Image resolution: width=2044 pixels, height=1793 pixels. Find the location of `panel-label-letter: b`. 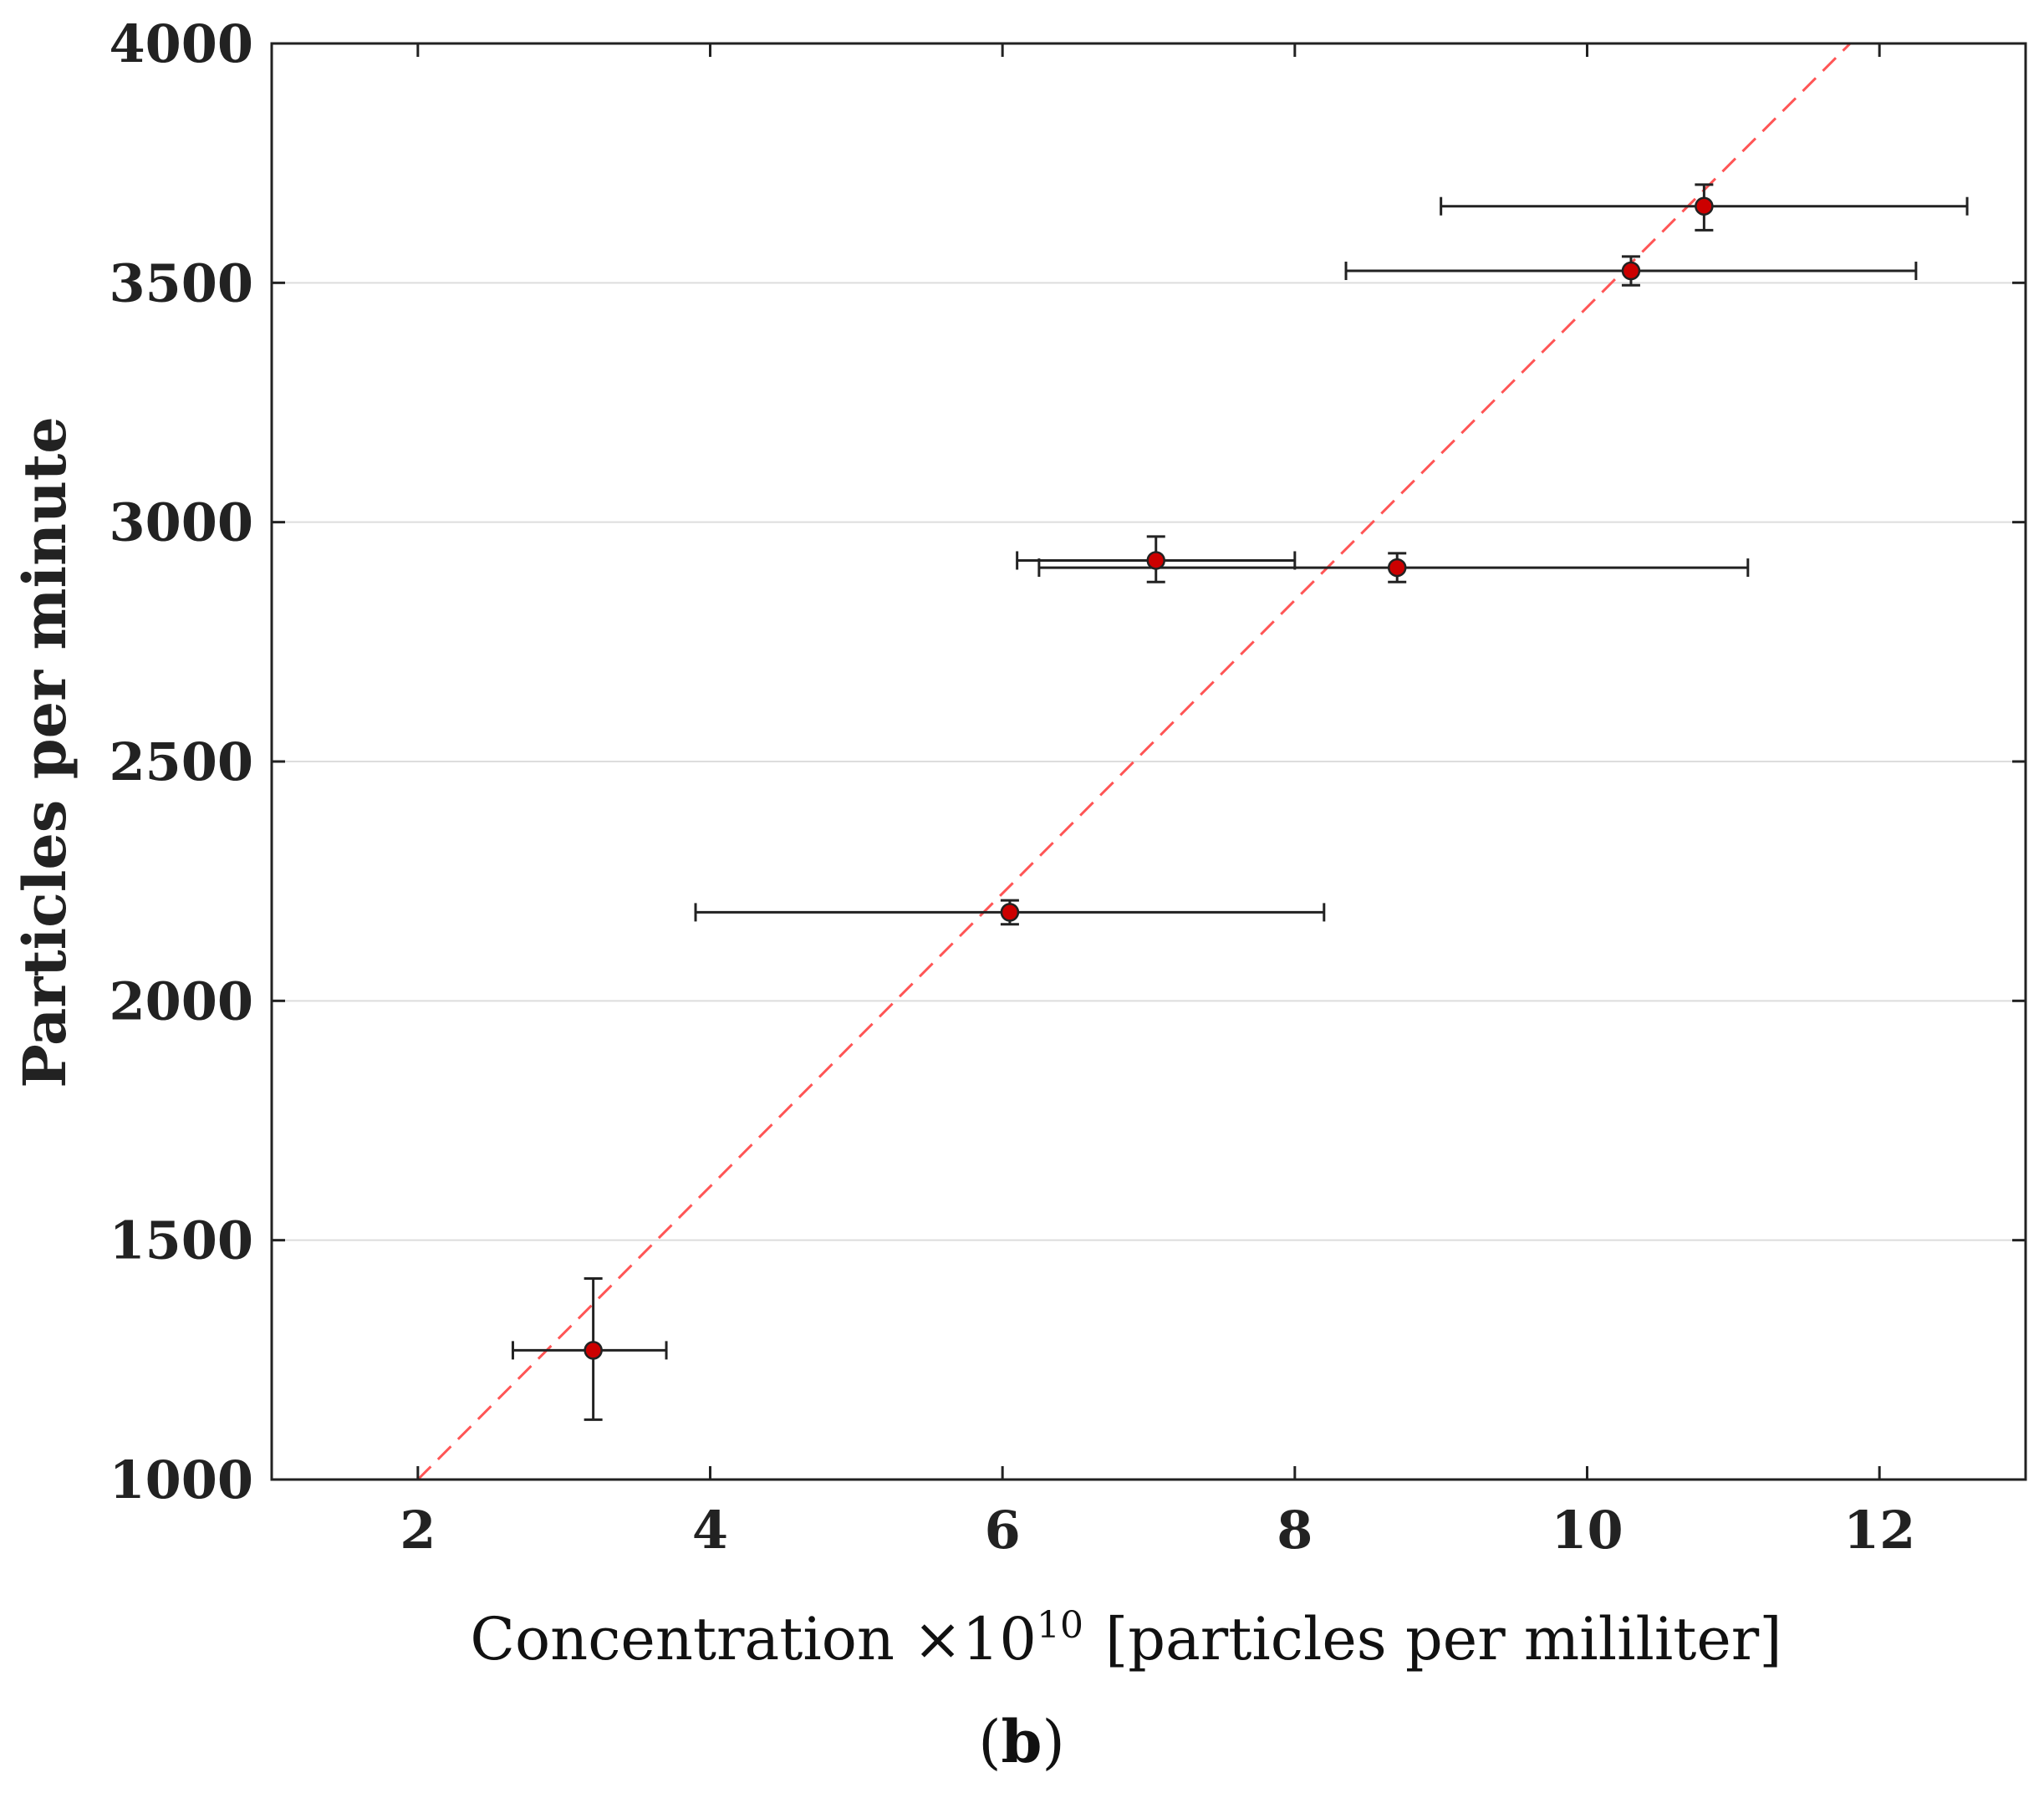

panel-label-letter: b is located at coordinates (1022, 1741).